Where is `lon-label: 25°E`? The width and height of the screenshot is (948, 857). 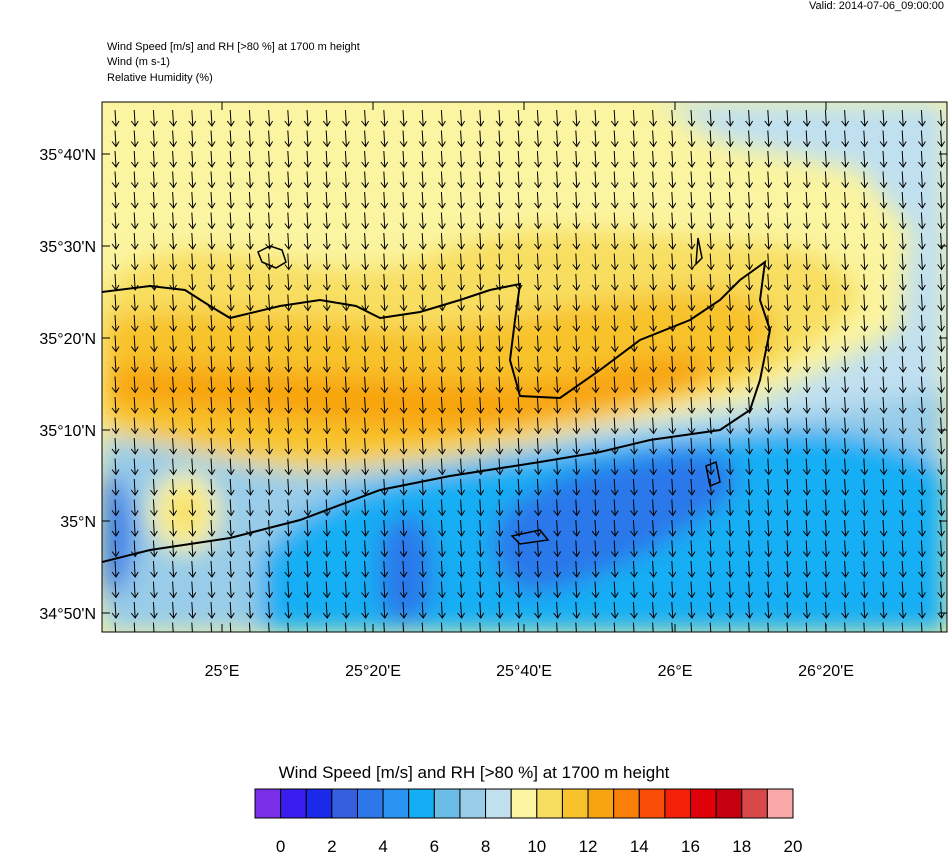
lon-label: 25°E is located at coordinates (222, 671).